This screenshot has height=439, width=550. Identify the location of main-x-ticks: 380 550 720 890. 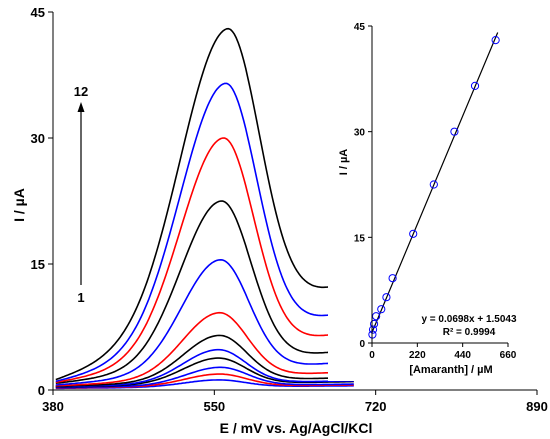
(295, 402).